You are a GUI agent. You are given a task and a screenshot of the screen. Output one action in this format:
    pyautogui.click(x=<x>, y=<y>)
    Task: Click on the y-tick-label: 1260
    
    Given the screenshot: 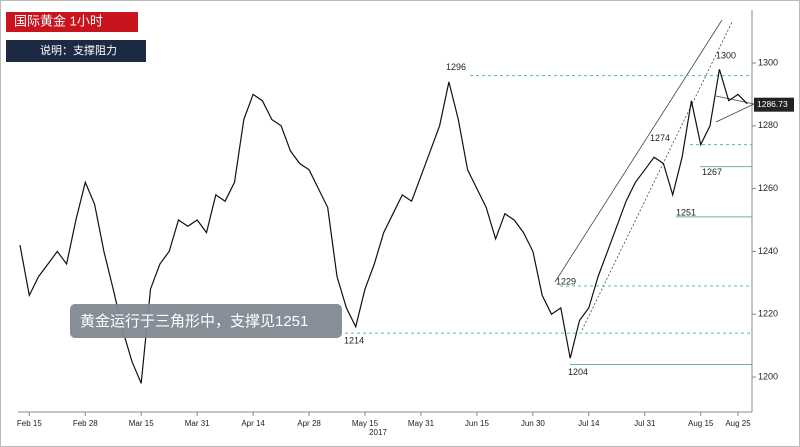 What is the action you would take?
    pyautogui.click(x=768, y=188)
    